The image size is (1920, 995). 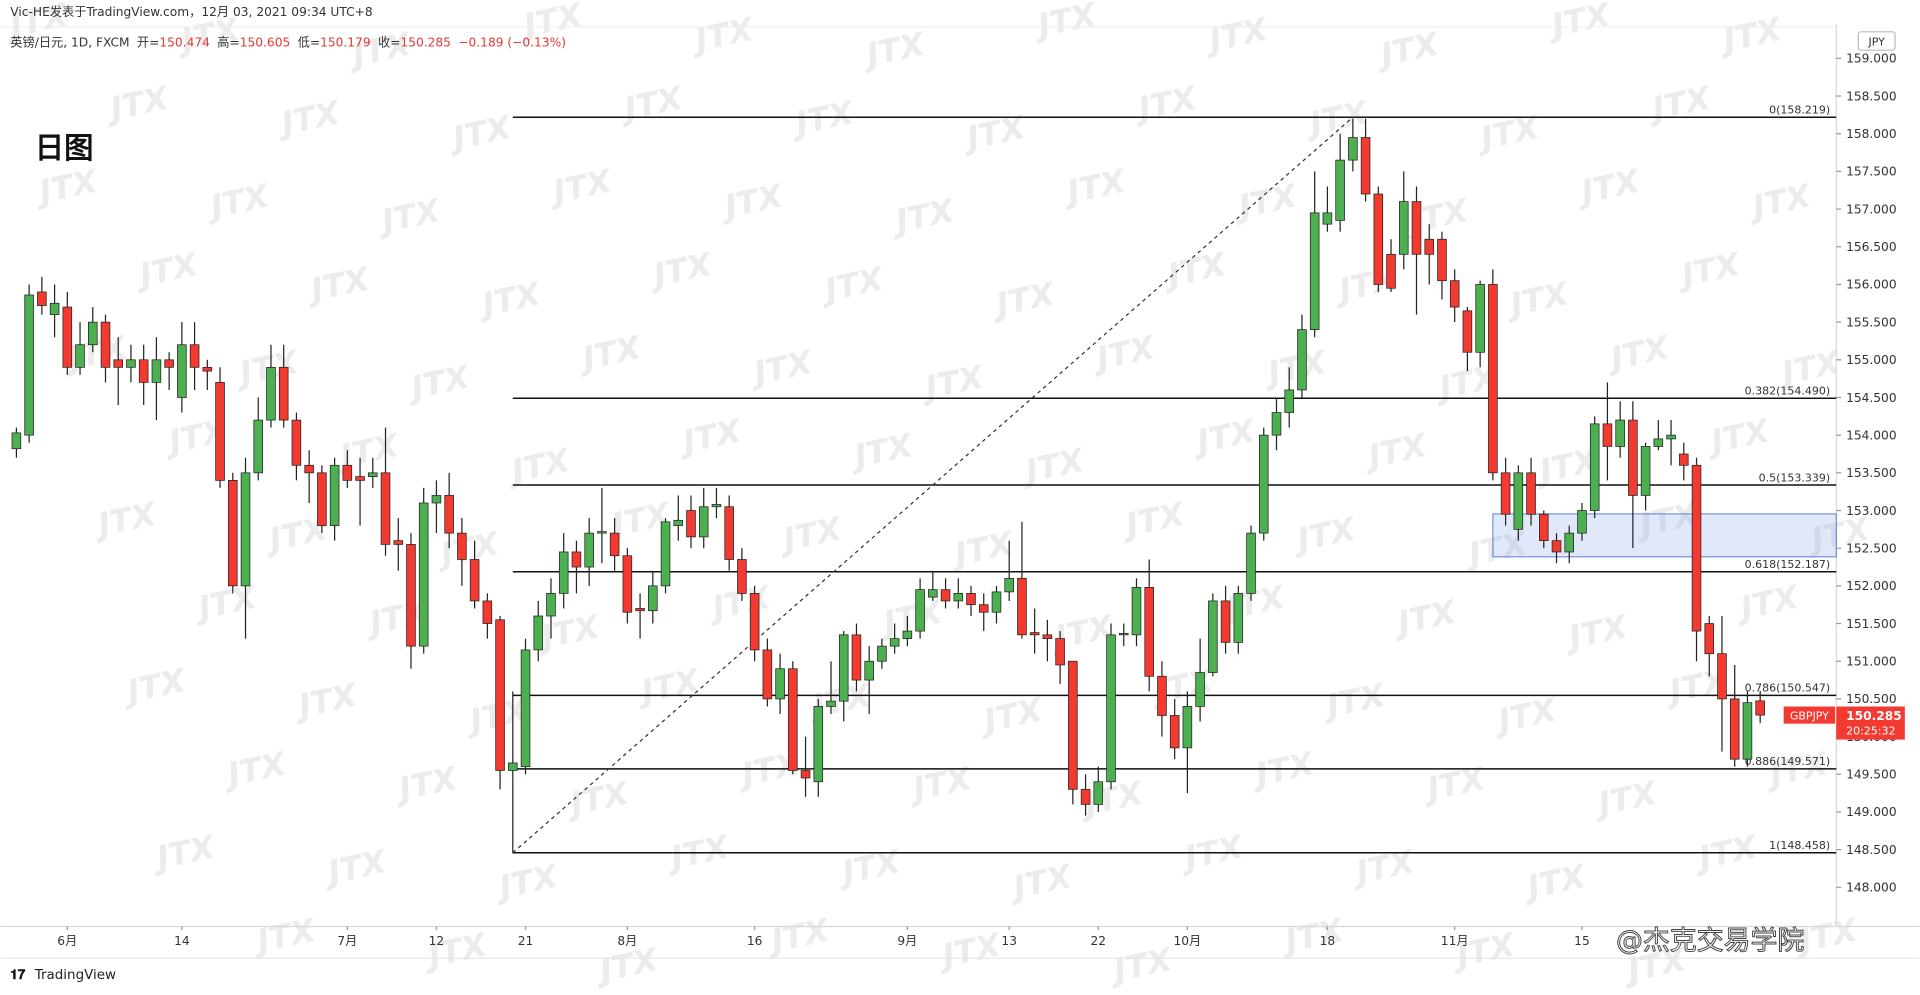 I want to click on ticker-tag, so click(x=1809, y=715).